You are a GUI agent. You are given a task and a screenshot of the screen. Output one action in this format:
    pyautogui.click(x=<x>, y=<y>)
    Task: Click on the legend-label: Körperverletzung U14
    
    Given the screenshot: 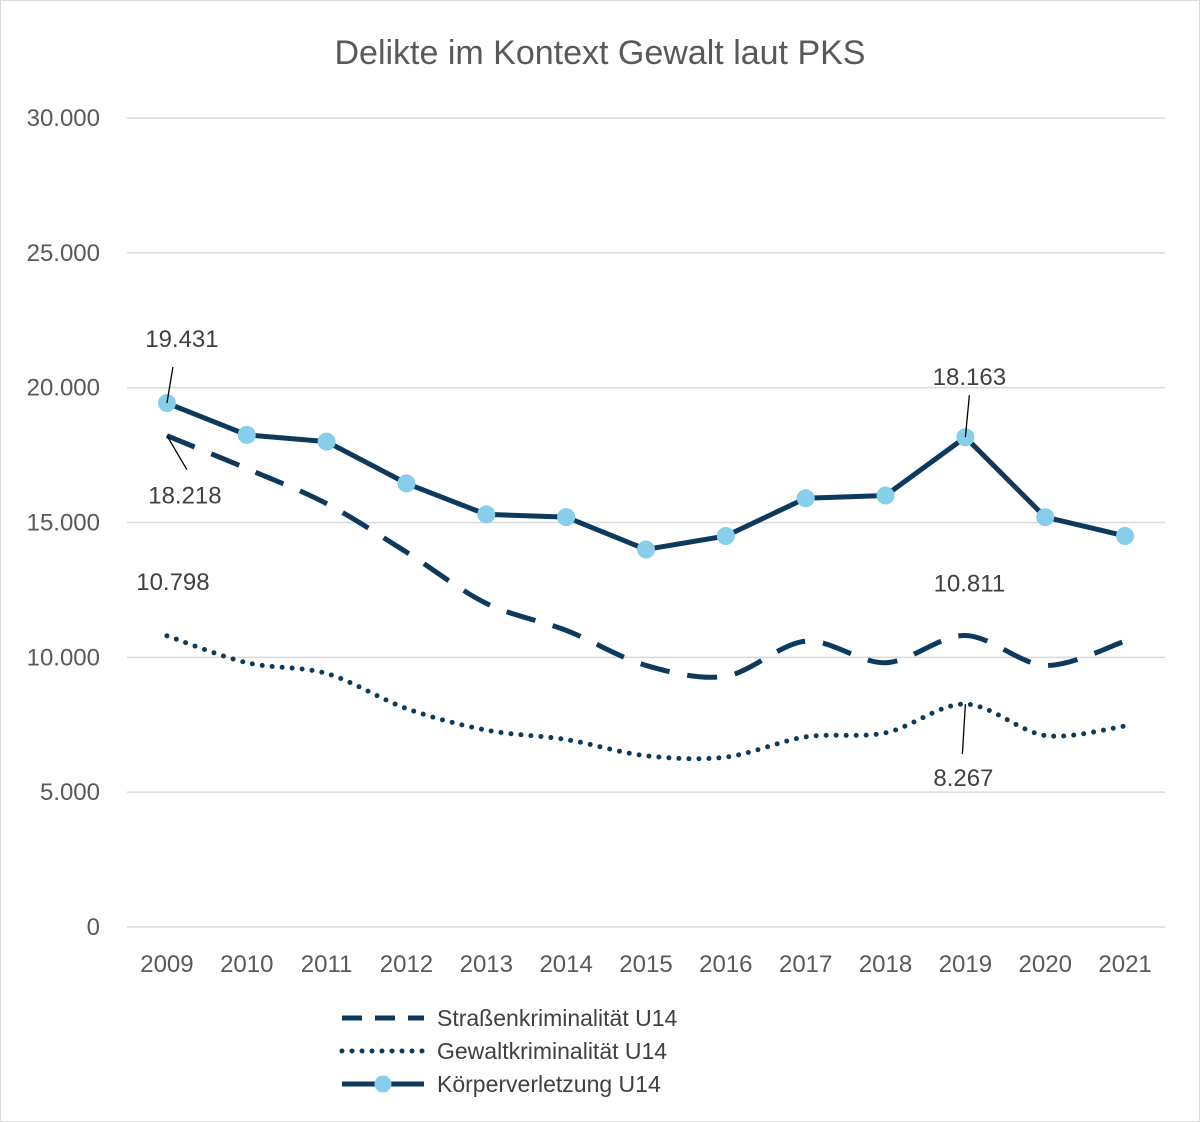 What is the action you would take?
    pyautogui.click(x=549, y=1084)
    